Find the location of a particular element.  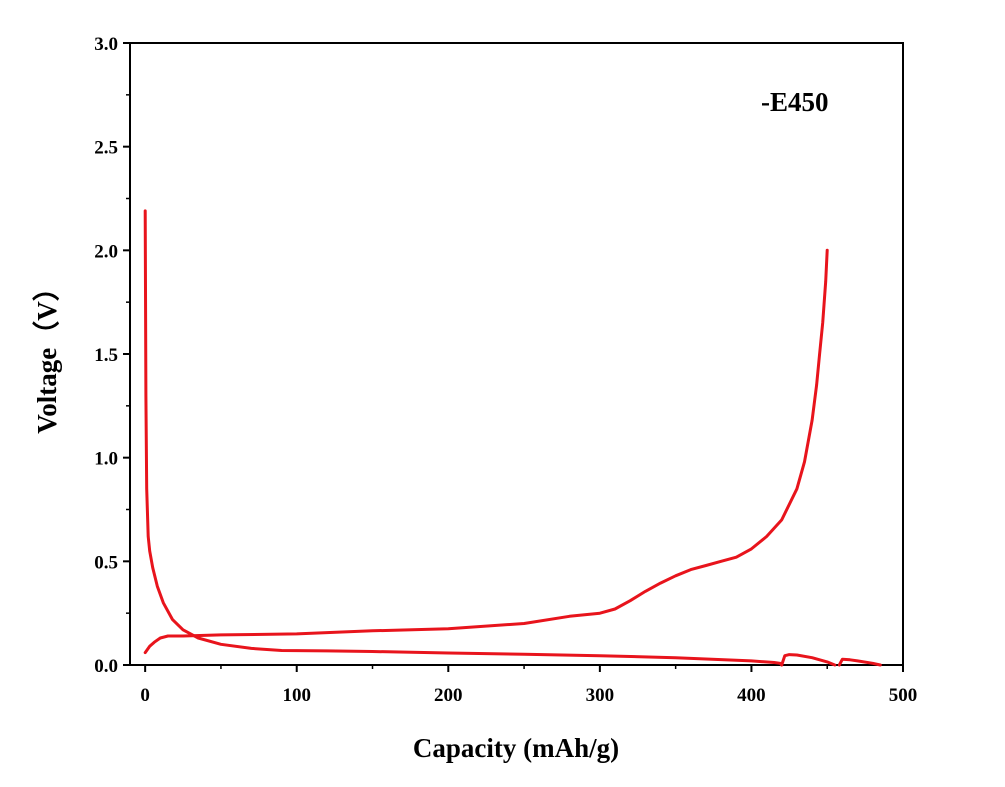

x-tick-label: 100 is located at coordinates (296, 695).